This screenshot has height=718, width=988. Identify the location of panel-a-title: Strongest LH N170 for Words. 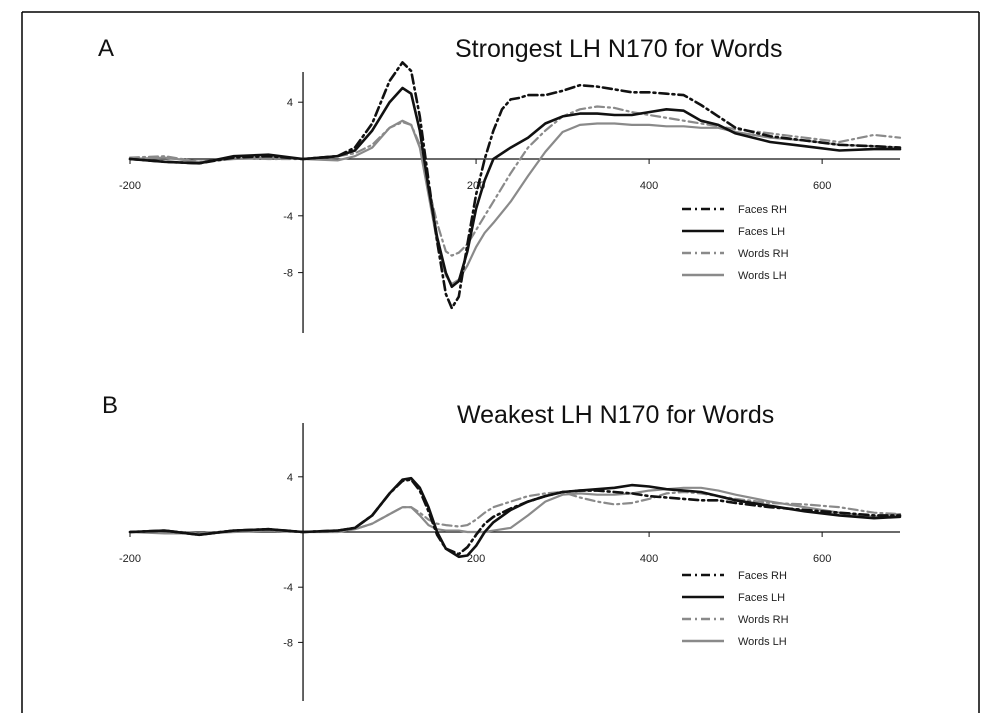
(618, 49).